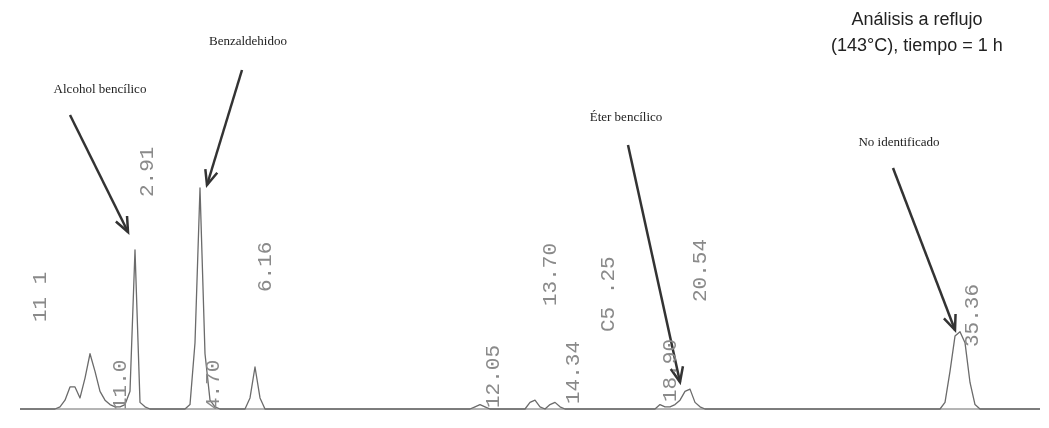  What do you see at coordinates (917, 32) in the screenshot?
I see `chart-title: Análisis a reflujo (143°C), tiempo = 1 h` at bounding box center [917, 32].